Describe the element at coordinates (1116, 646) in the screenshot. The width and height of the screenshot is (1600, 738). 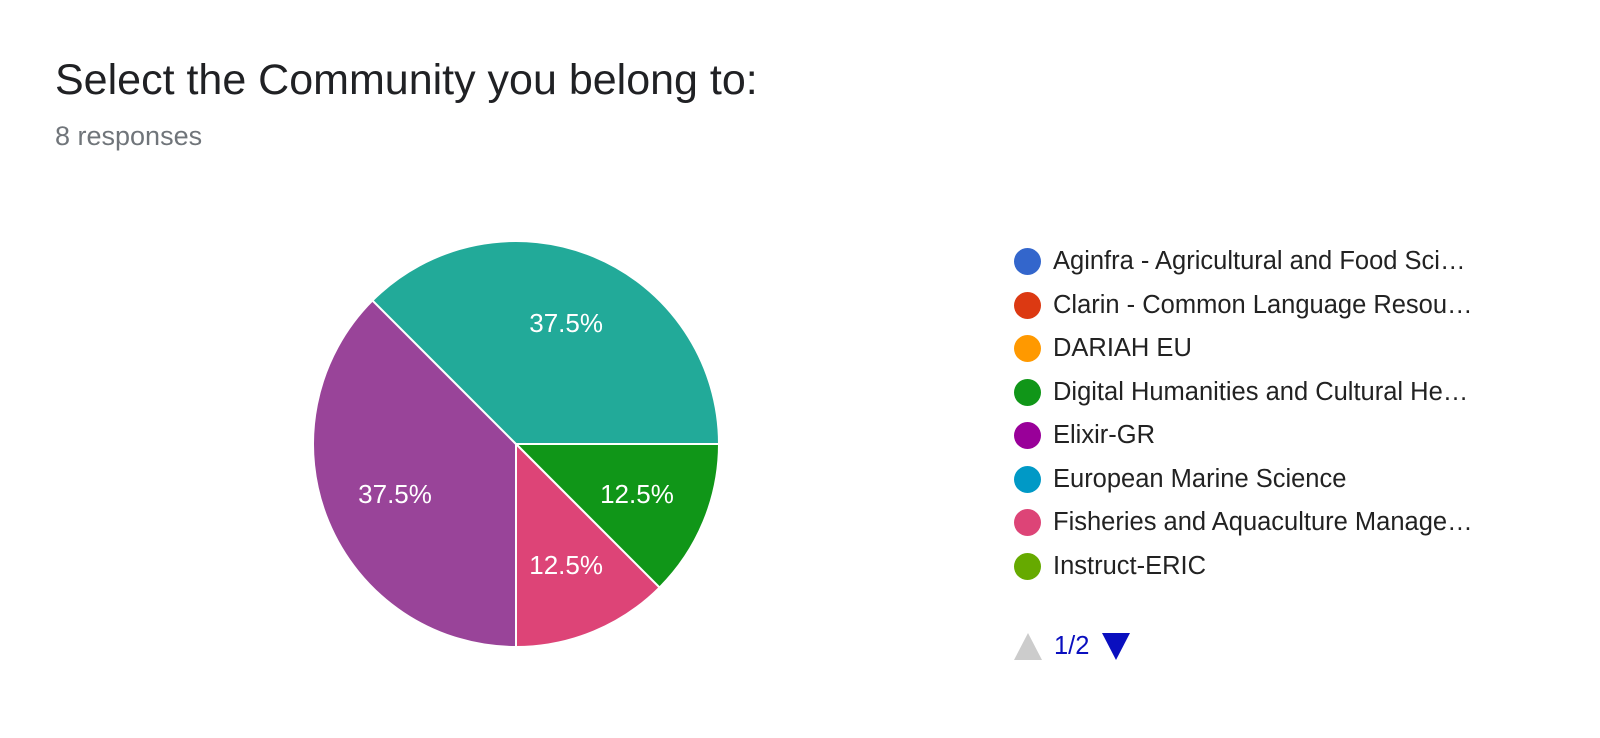
I see `triangle-down-icon` at that location.